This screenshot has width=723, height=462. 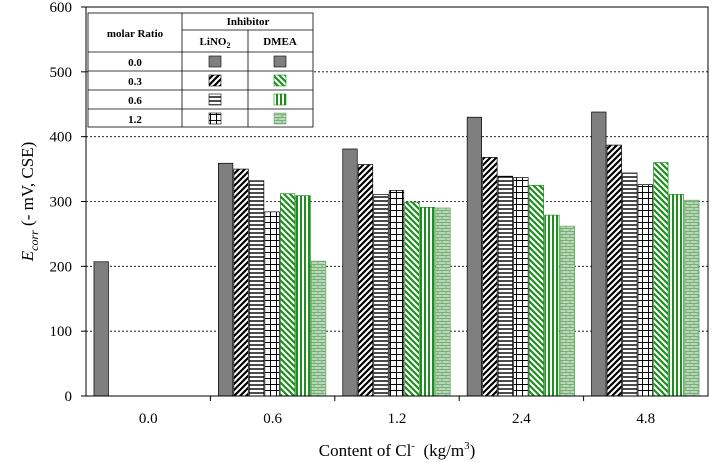 What do you see at coordinates (61, 73) in the screenshot?
I see `y-tick-label: 500` at bounding box center [61, 73].